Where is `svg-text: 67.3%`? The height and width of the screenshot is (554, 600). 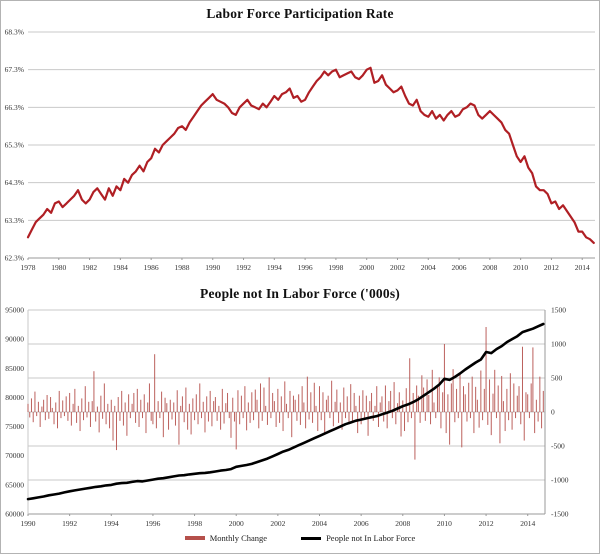
svg-text: 67.3% is located at coordinates (14, 69).